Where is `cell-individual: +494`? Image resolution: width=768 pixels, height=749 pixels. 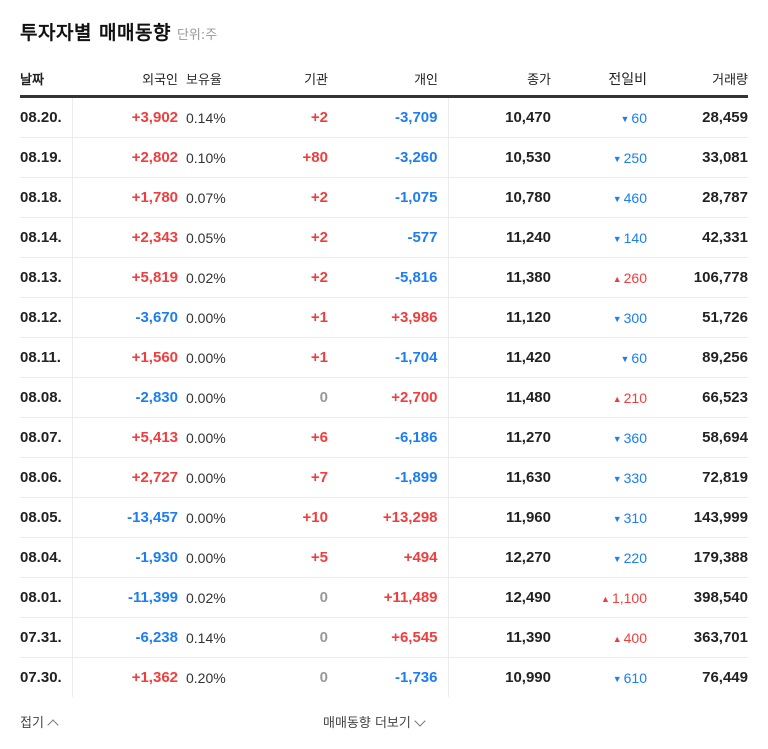 cell-individual: +494 is located at coordinates (388, 557).